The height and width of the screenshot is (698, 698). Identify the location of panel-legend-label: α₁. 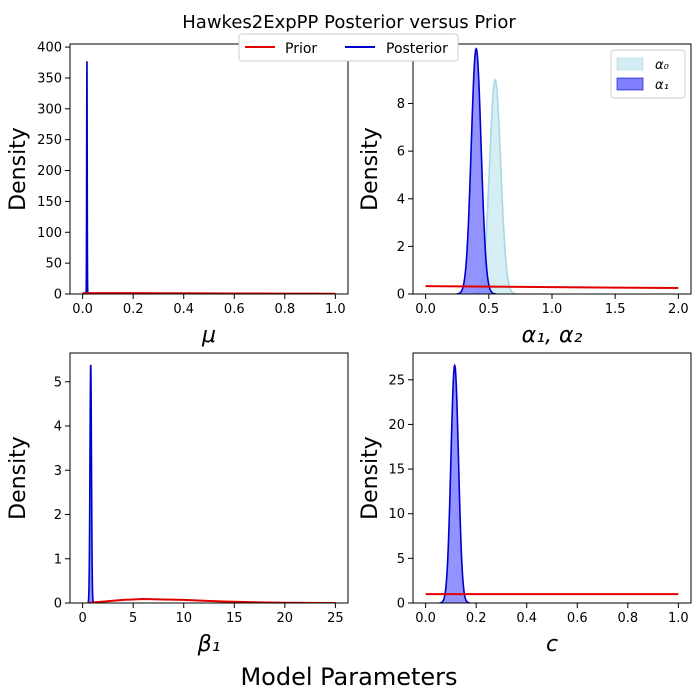
(662, 85).